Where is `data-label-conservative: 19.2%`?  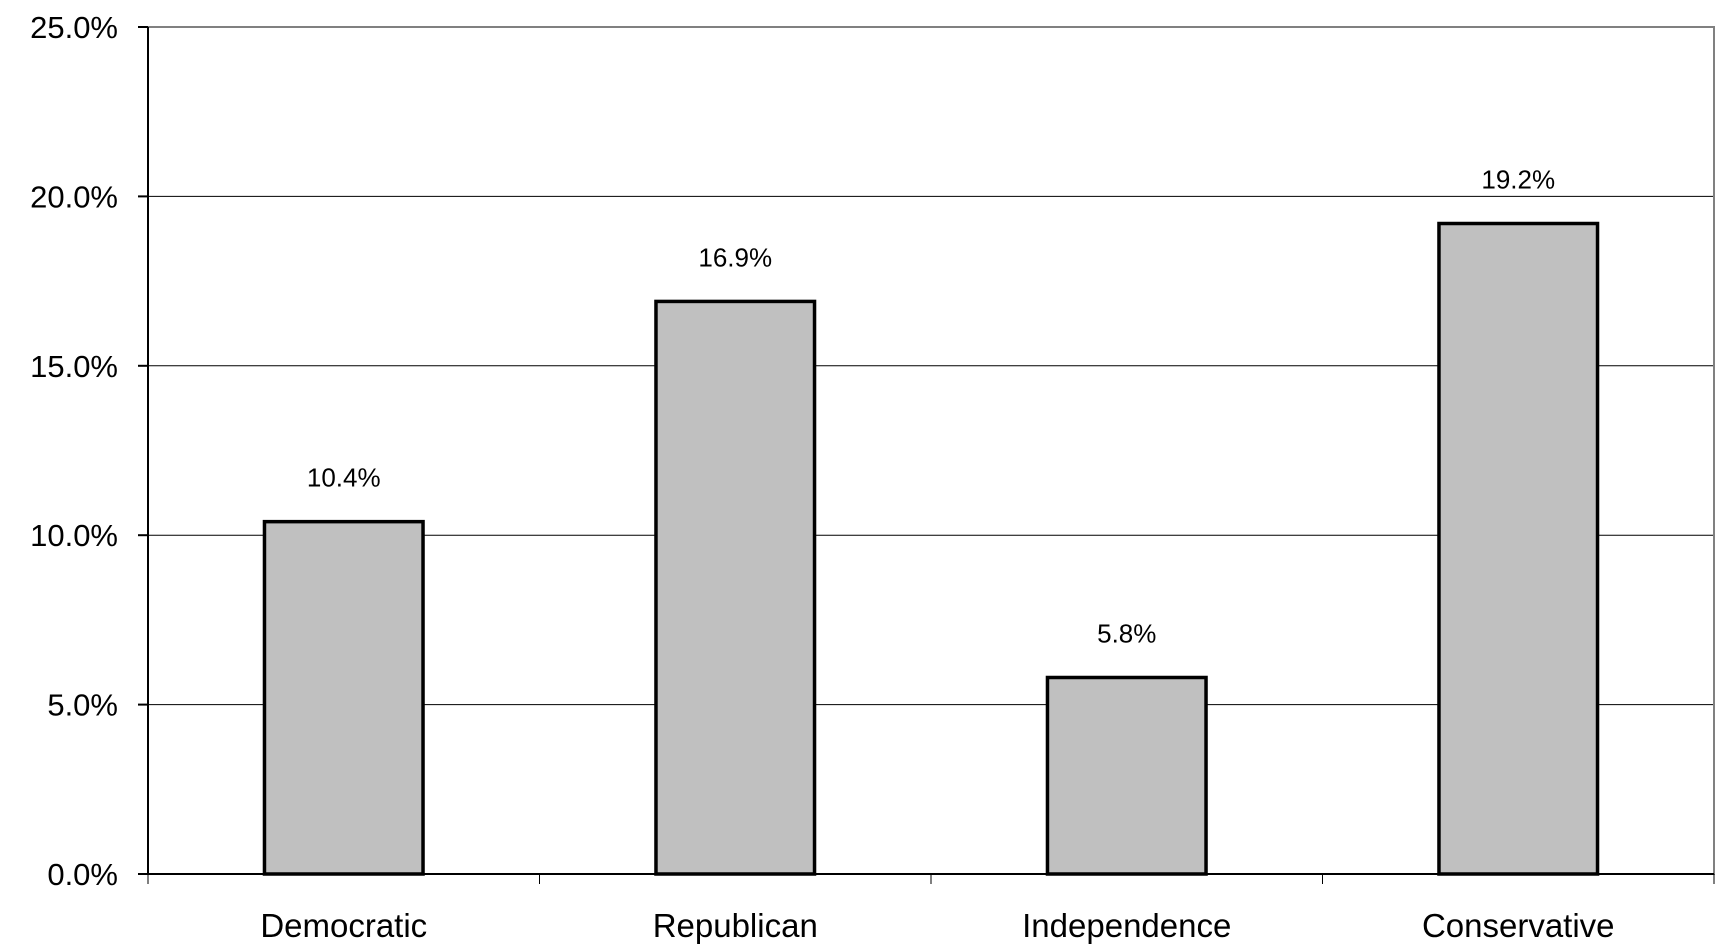 data-label-conservative: 19.2% is located at coordinates (1518, 180).